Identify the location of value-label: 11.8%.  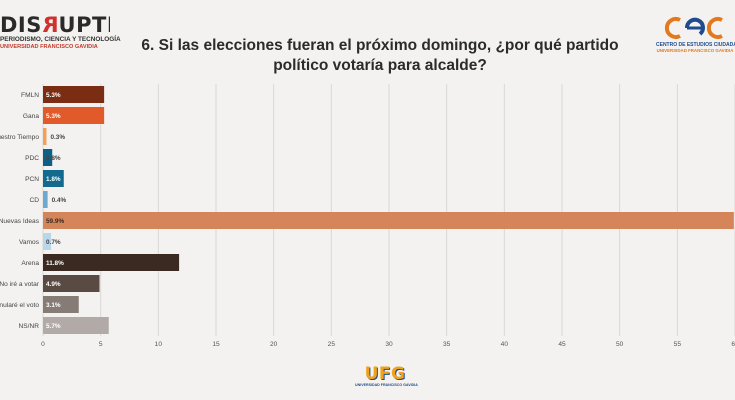
(55, 263).